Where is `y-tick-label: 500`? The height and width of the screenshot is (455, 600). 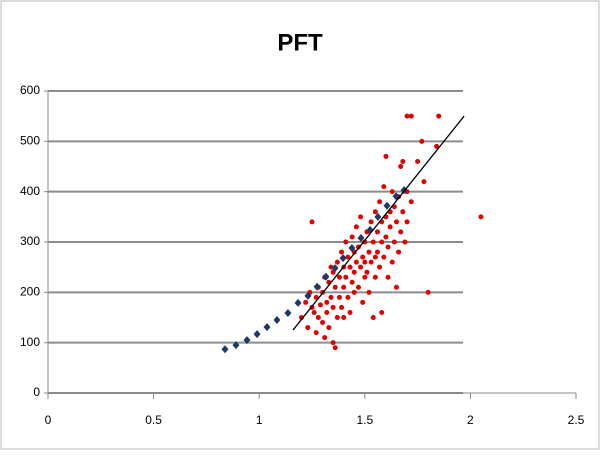 y-tick-label: 500 is located at coordinates (30, 141).